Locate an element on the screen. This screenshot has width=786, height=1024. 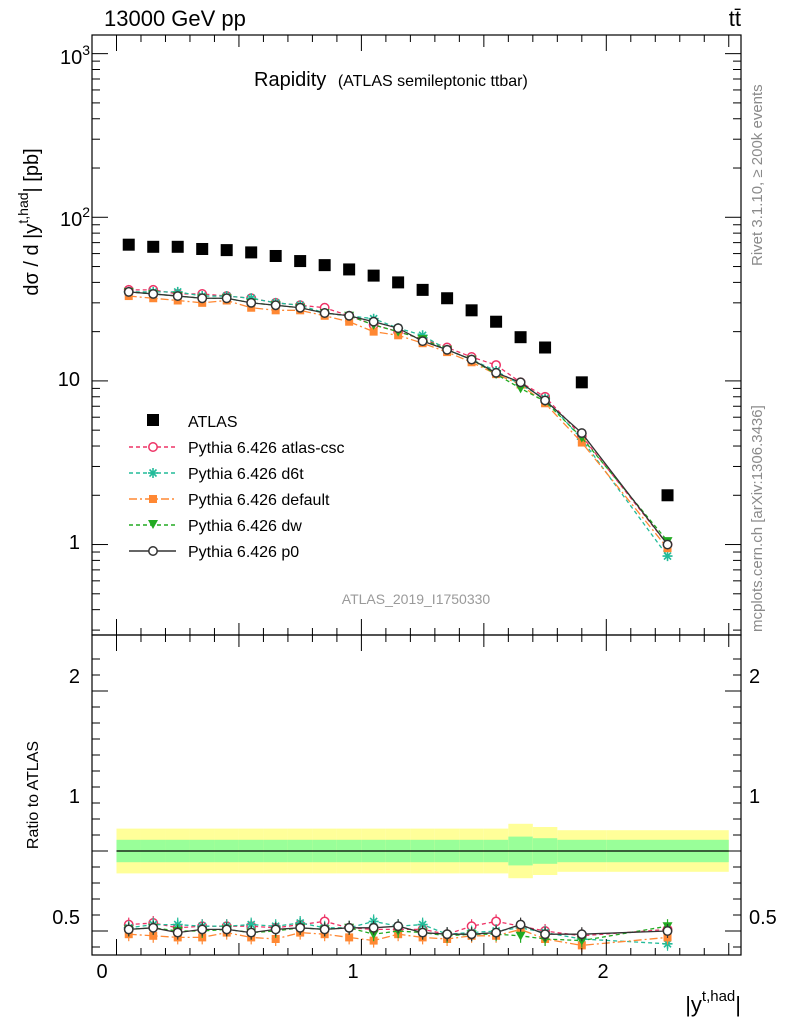
energy-label: 13000 GeV pp is located at coordinates (175, 18).